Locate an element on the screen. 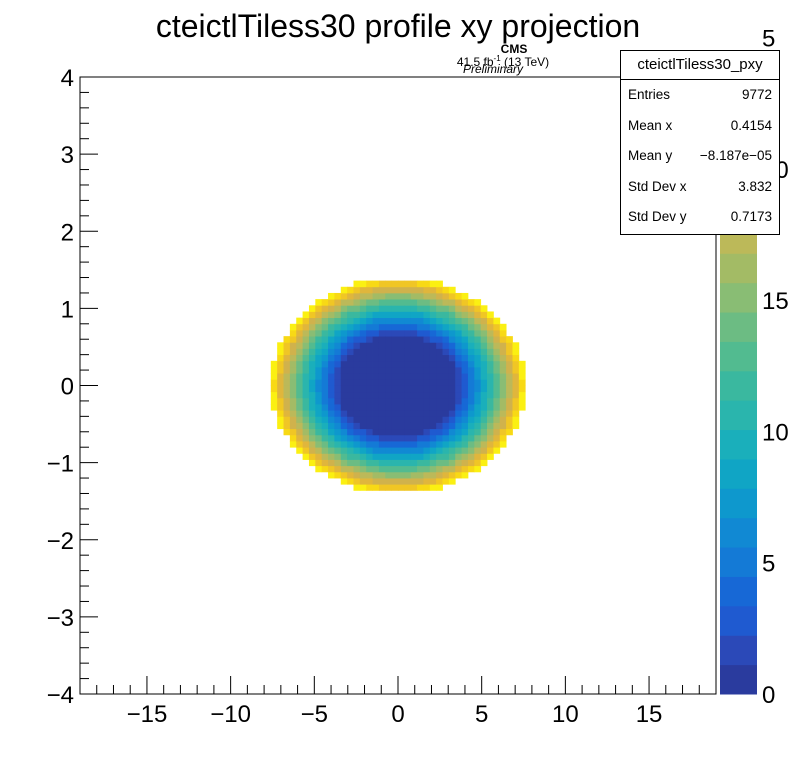 This screenshot has height=772, width=796. stats-value: −8.187e−05 is located at coordinates (735, 155).